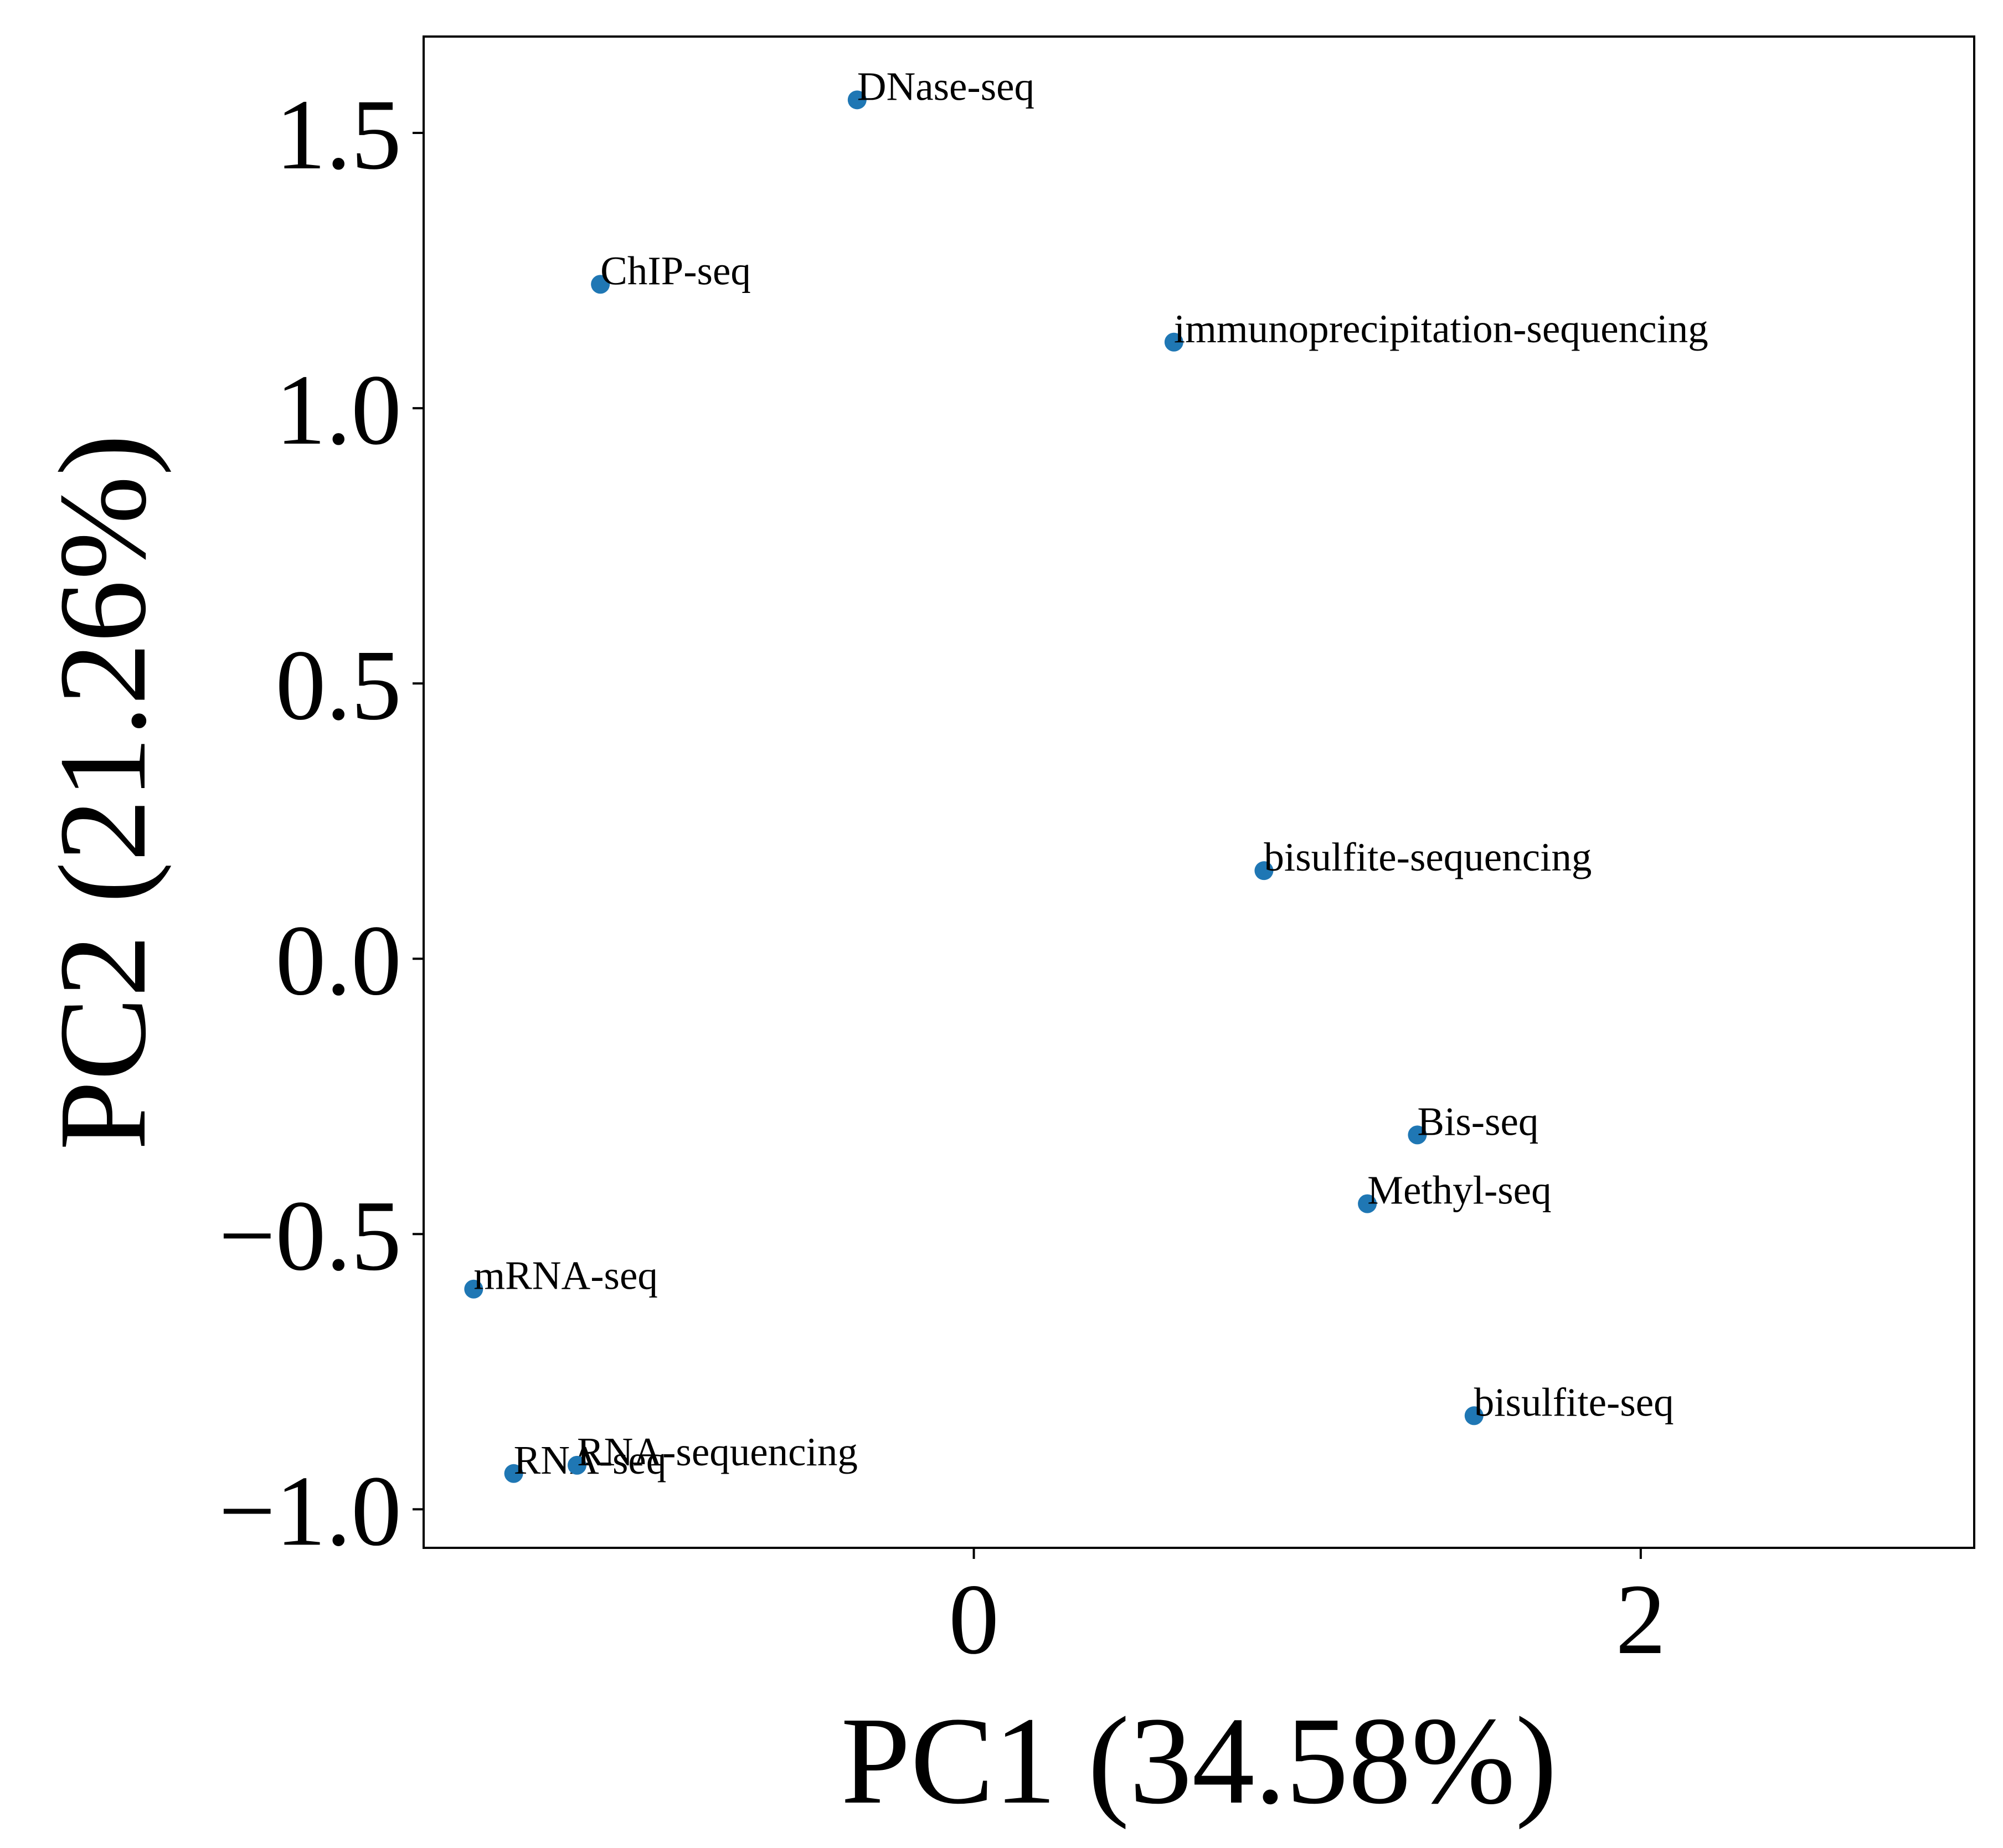  I want to click on y-tick-label: 1.5, so click(339, 135).